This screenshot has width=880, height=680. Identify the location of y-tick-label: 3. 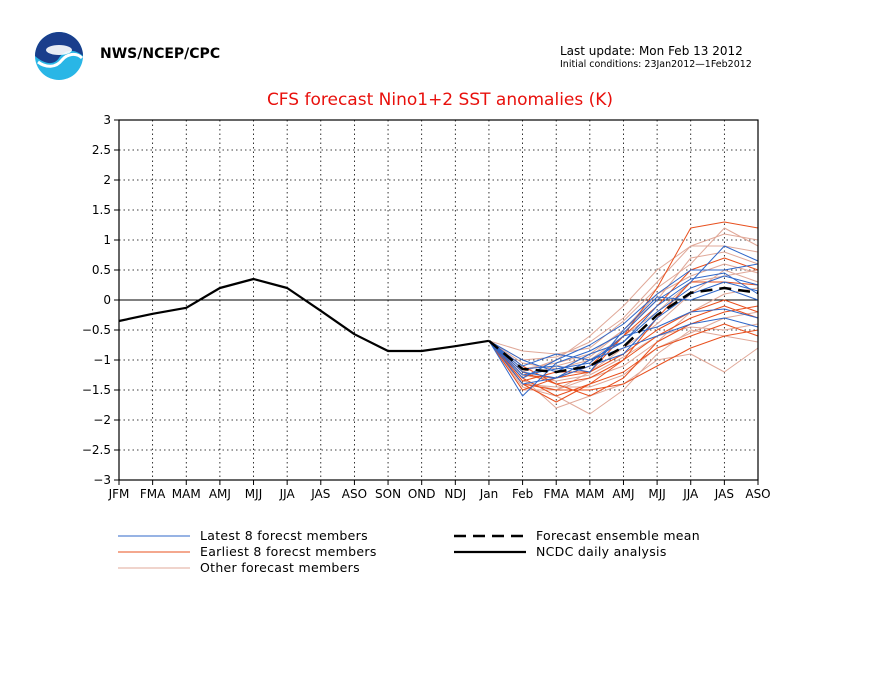
(107, 120).